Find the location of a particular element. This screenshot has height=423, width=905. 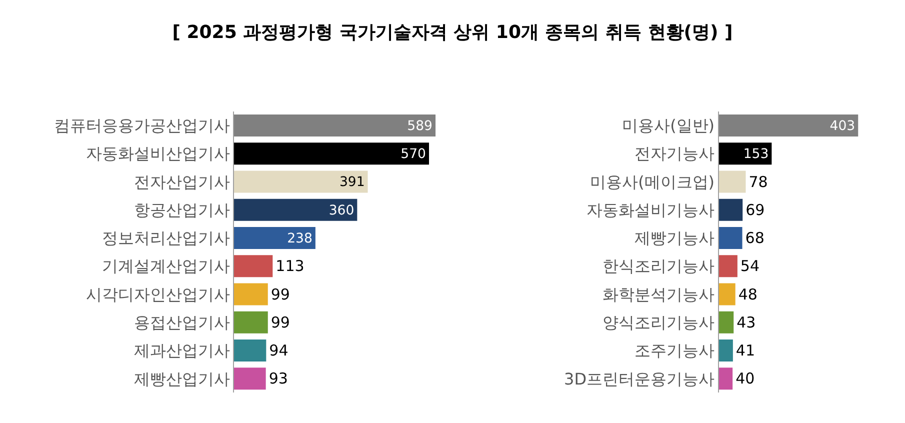

data-label: 43 is located at coordinates (746, 322).